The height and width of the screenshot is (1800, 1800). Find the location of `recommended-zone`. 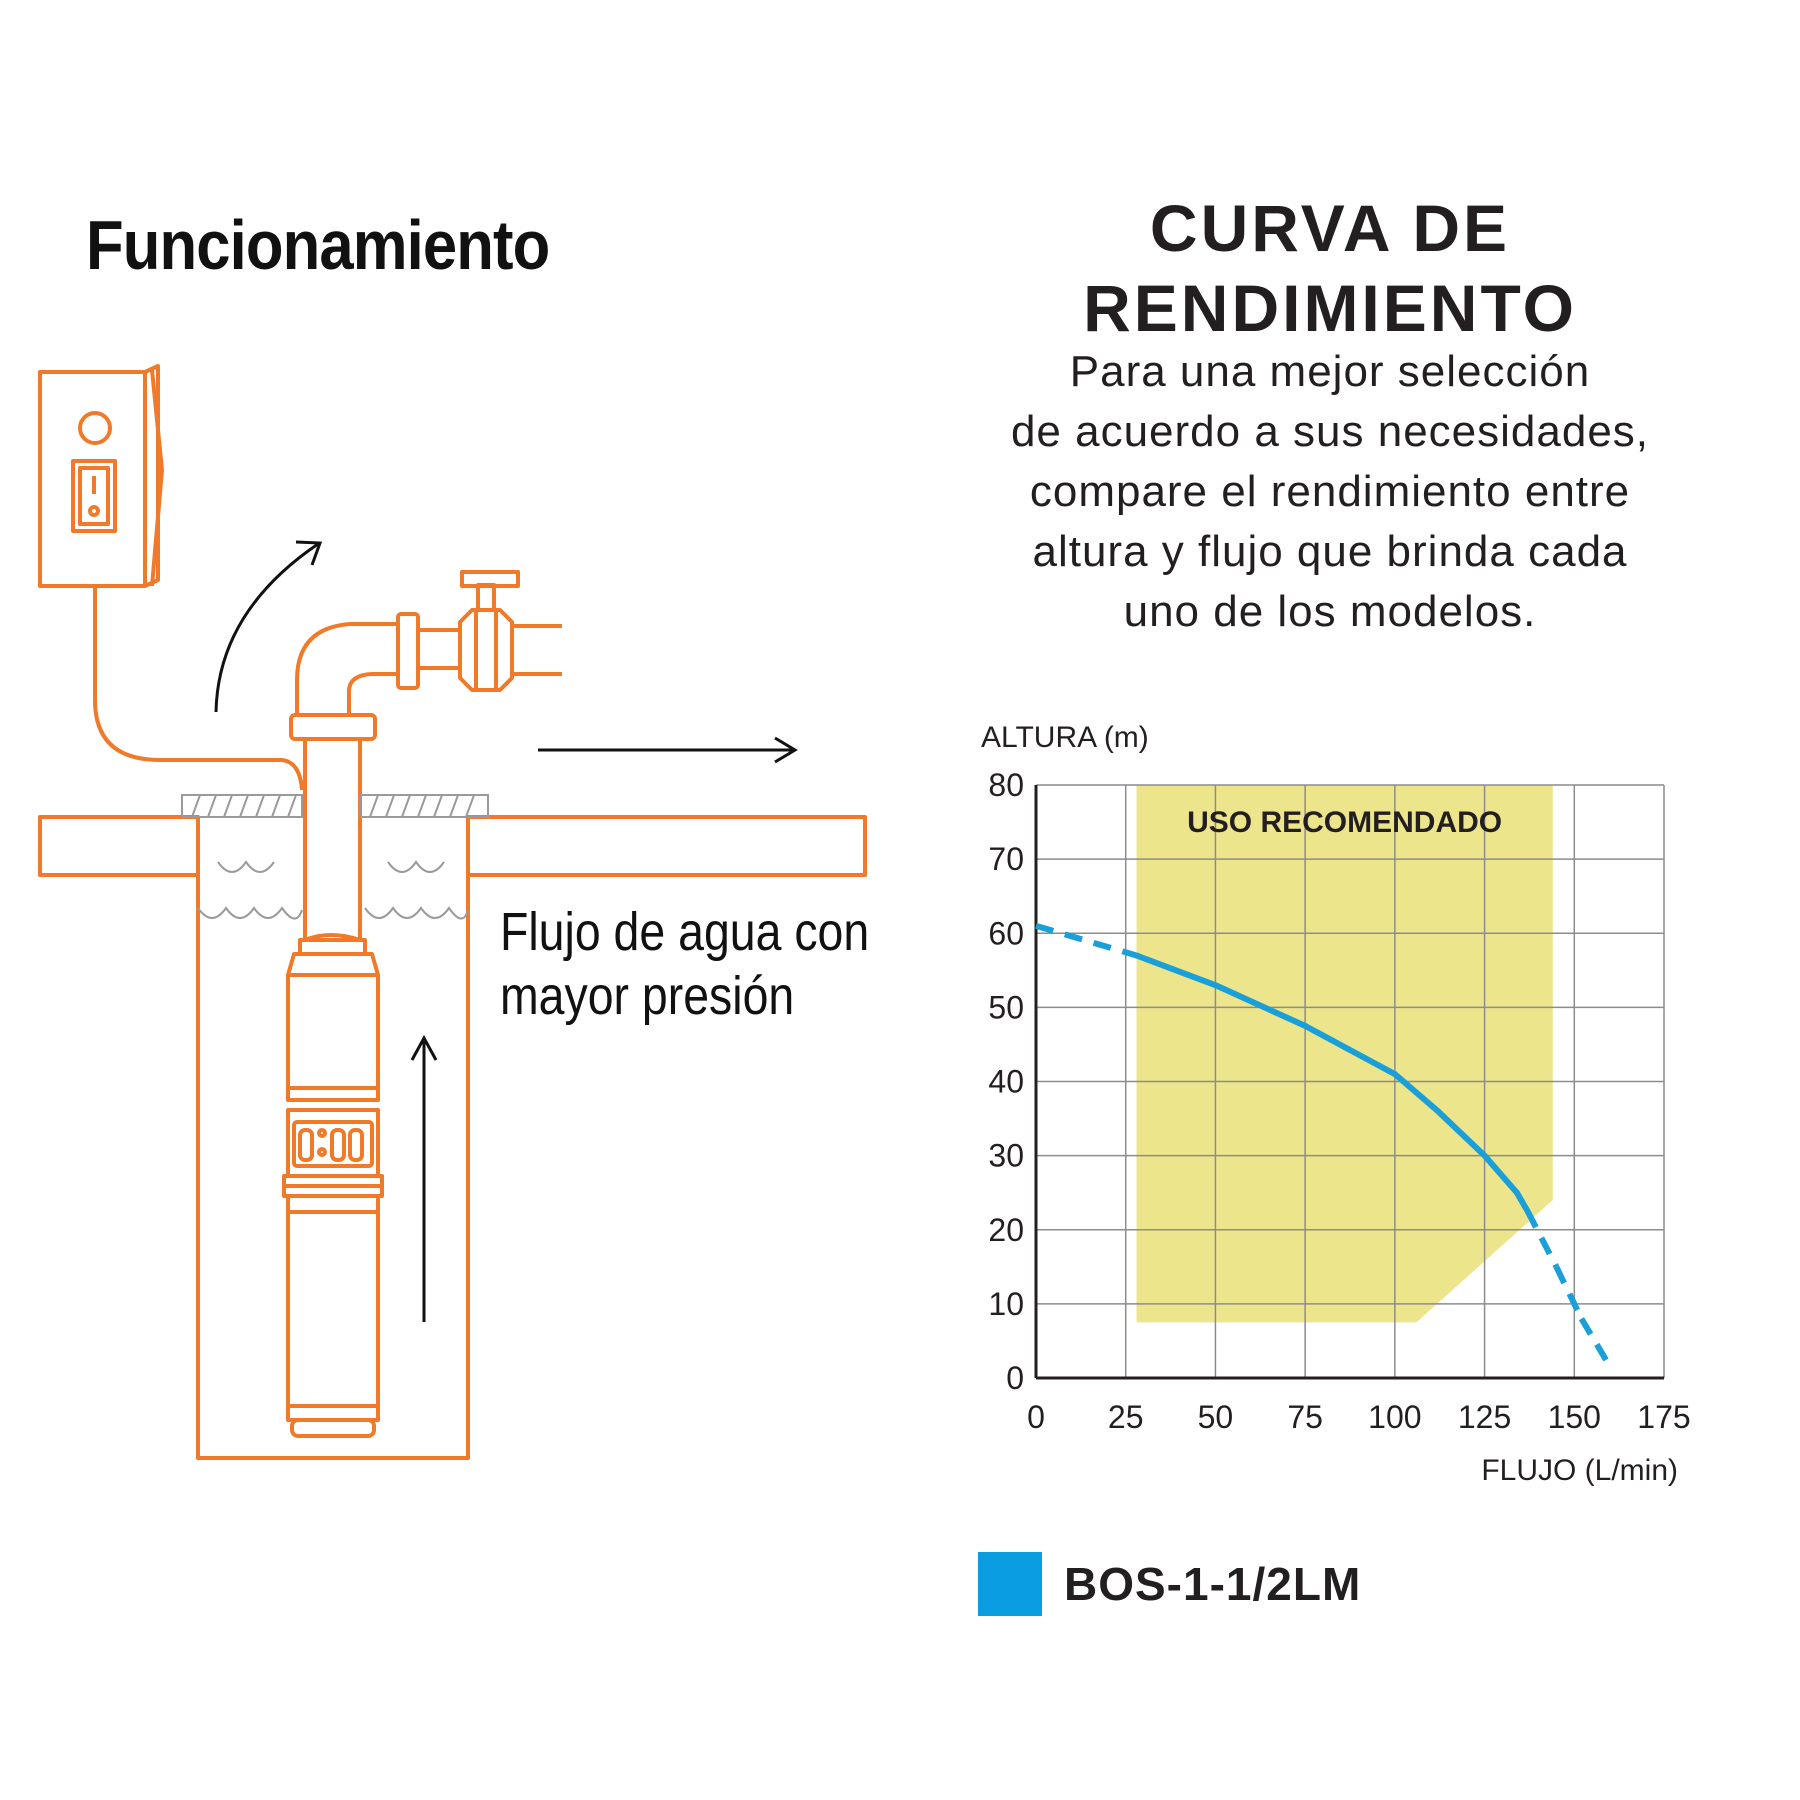

recommended-zone is located at coordinates (1344, 1054).